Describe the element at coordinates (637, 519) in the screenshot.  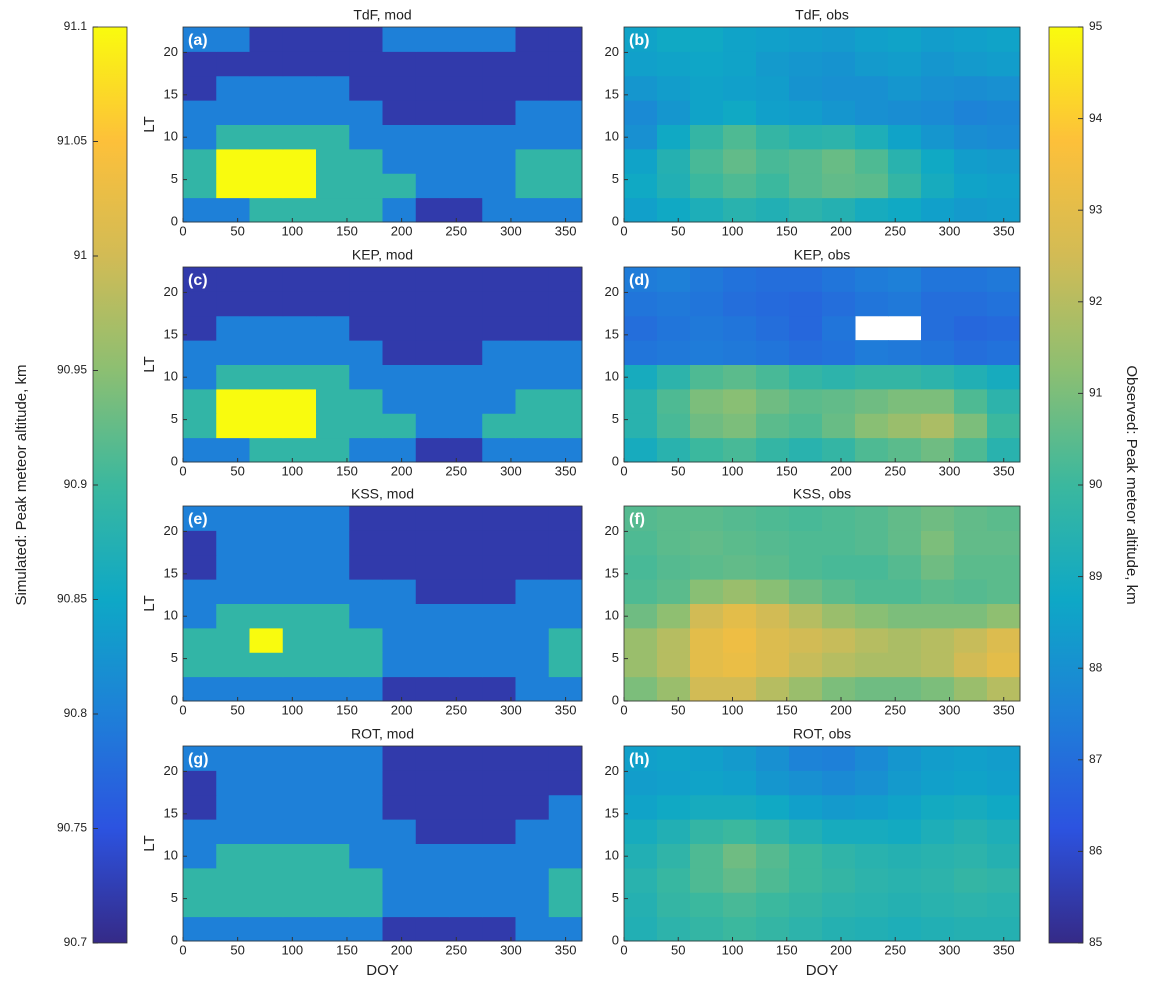
I see `panel-label: (f)` at that location.